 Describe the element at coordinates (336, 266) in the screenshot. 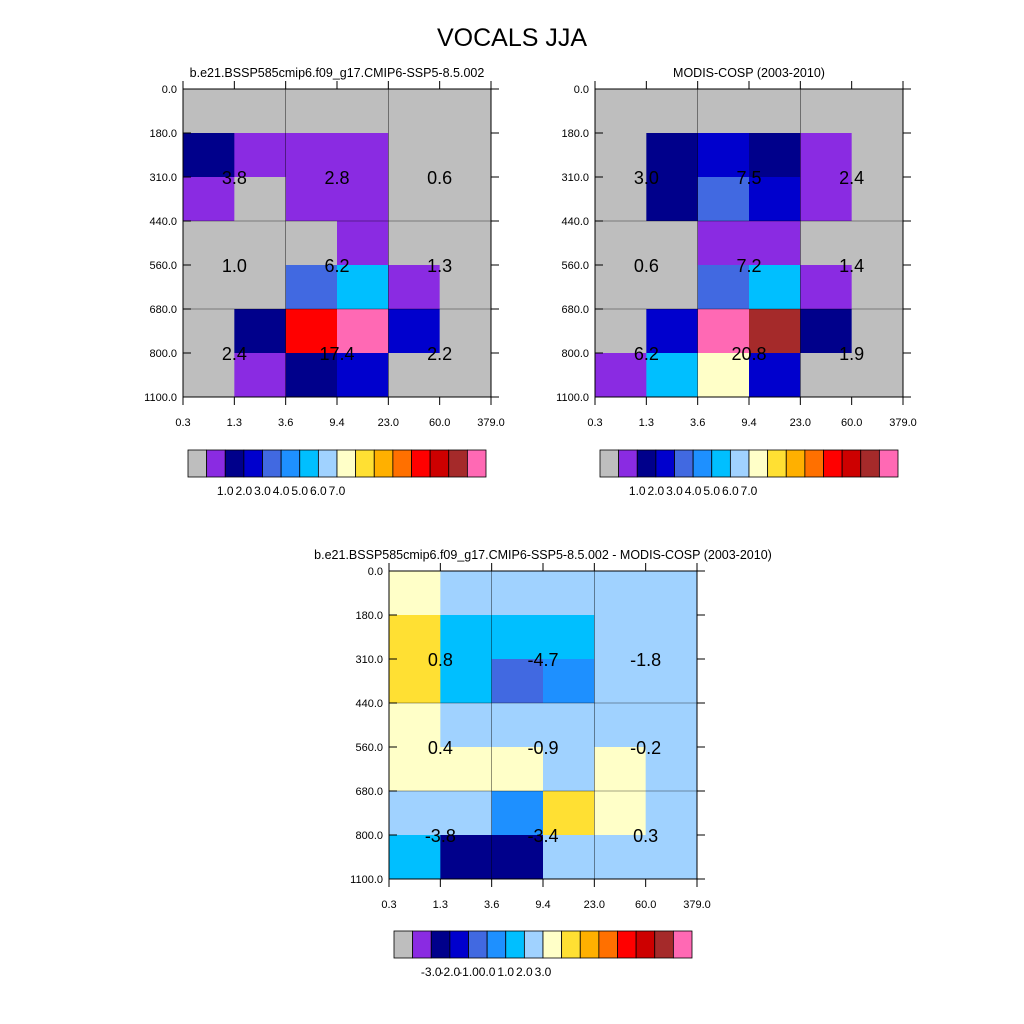

I see `cell-value-label: 6.2` at that location.